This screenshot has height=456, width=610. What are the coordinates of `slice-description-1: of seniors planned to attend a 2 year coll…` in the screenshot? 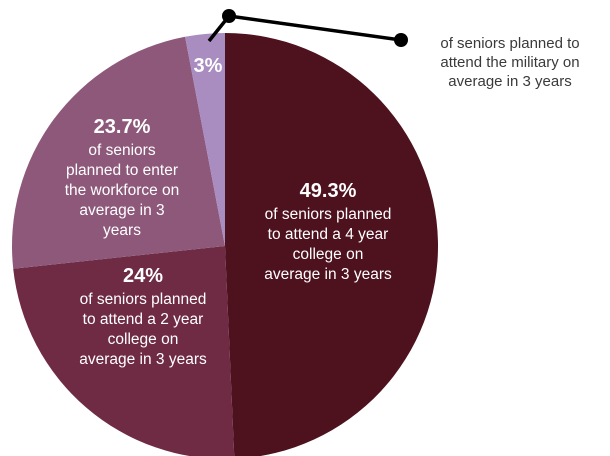 It's located at (143, 329).